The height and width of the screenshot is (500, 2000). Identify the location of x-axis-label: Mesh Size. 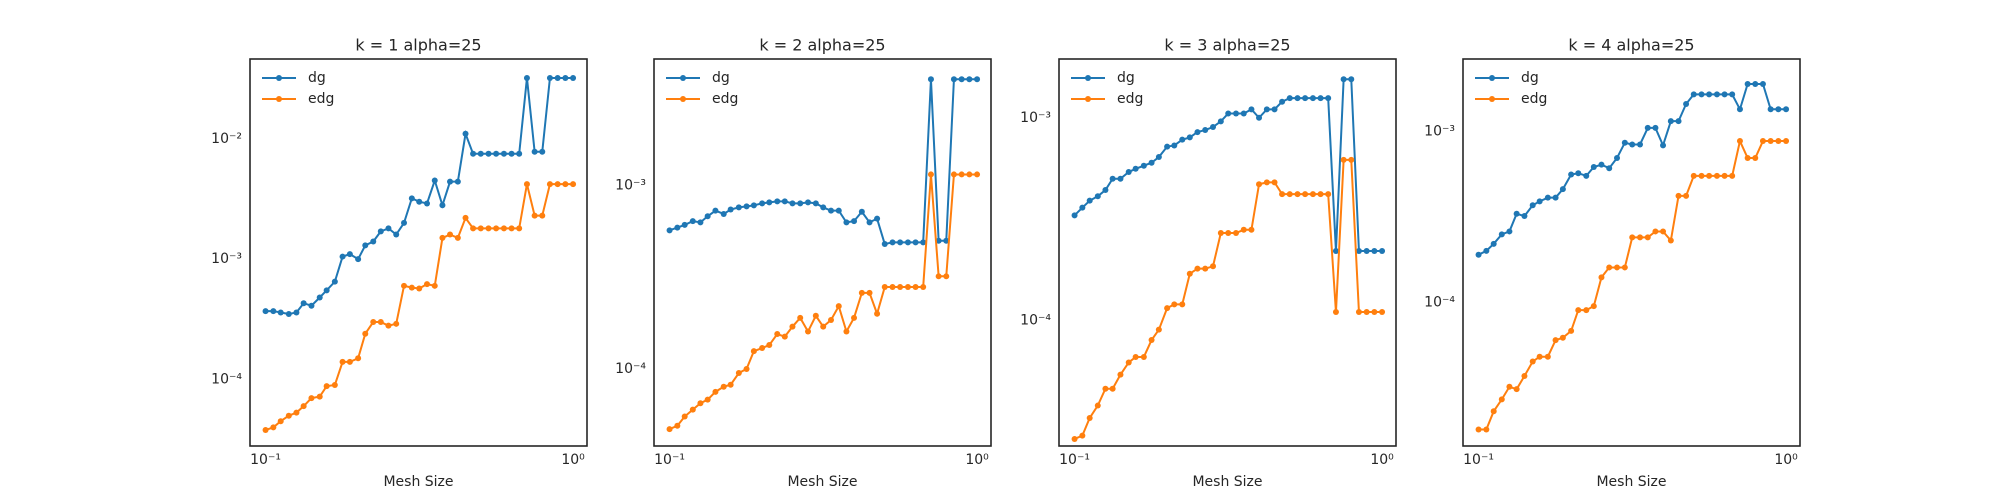
(1631, 482).